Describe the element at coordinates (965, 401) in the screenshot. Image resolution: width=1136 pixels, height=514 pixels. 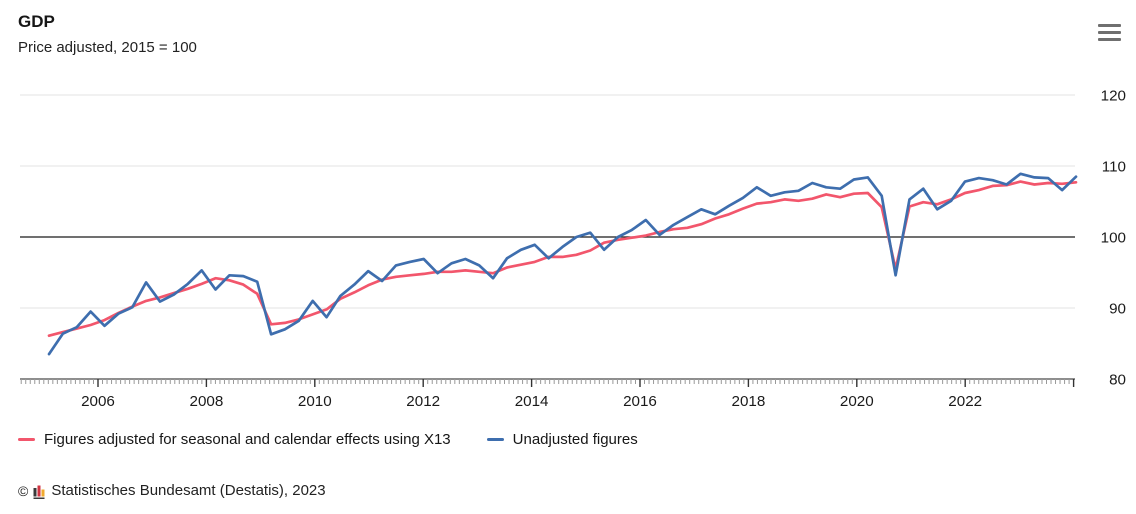
I see `svg-text: 2022` at that location.